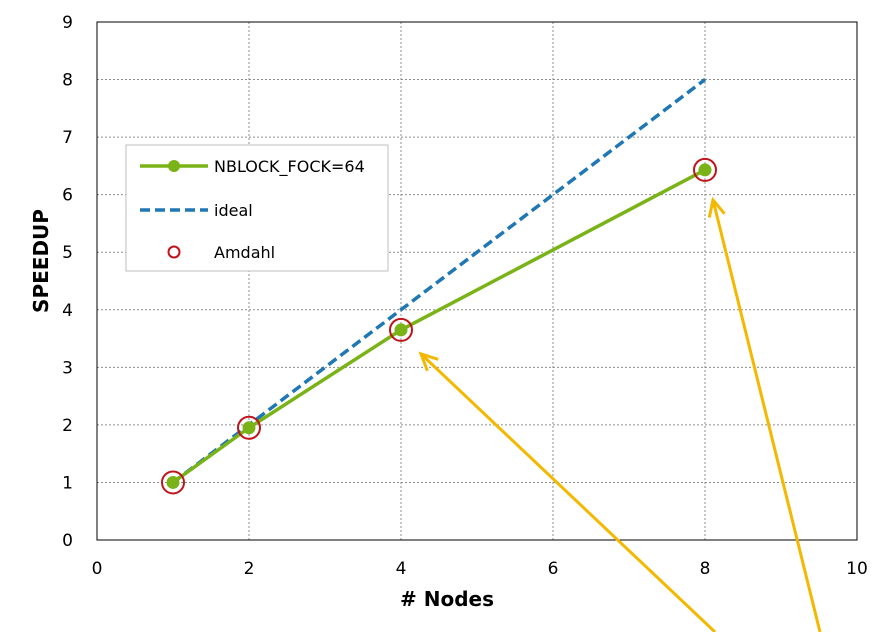 The width and height of the screenshot is (874, 632). What do you see at coordinates (244, 252) in the screenshot?
I see `legend-label-amdahl: Amdahl` at bounding box center [244, 252].